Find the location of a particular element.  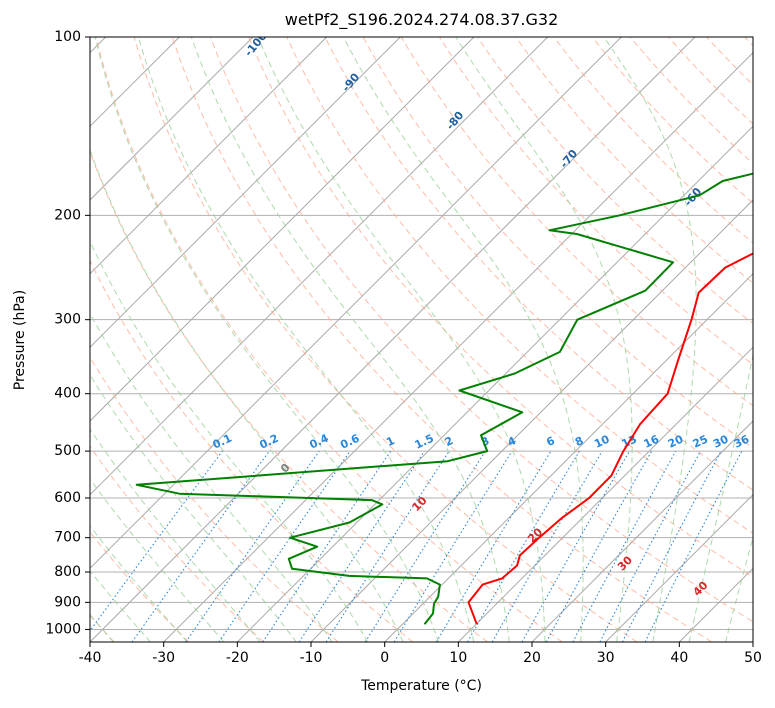

x-tick-label: 10 is located at coordinates (458, 658).